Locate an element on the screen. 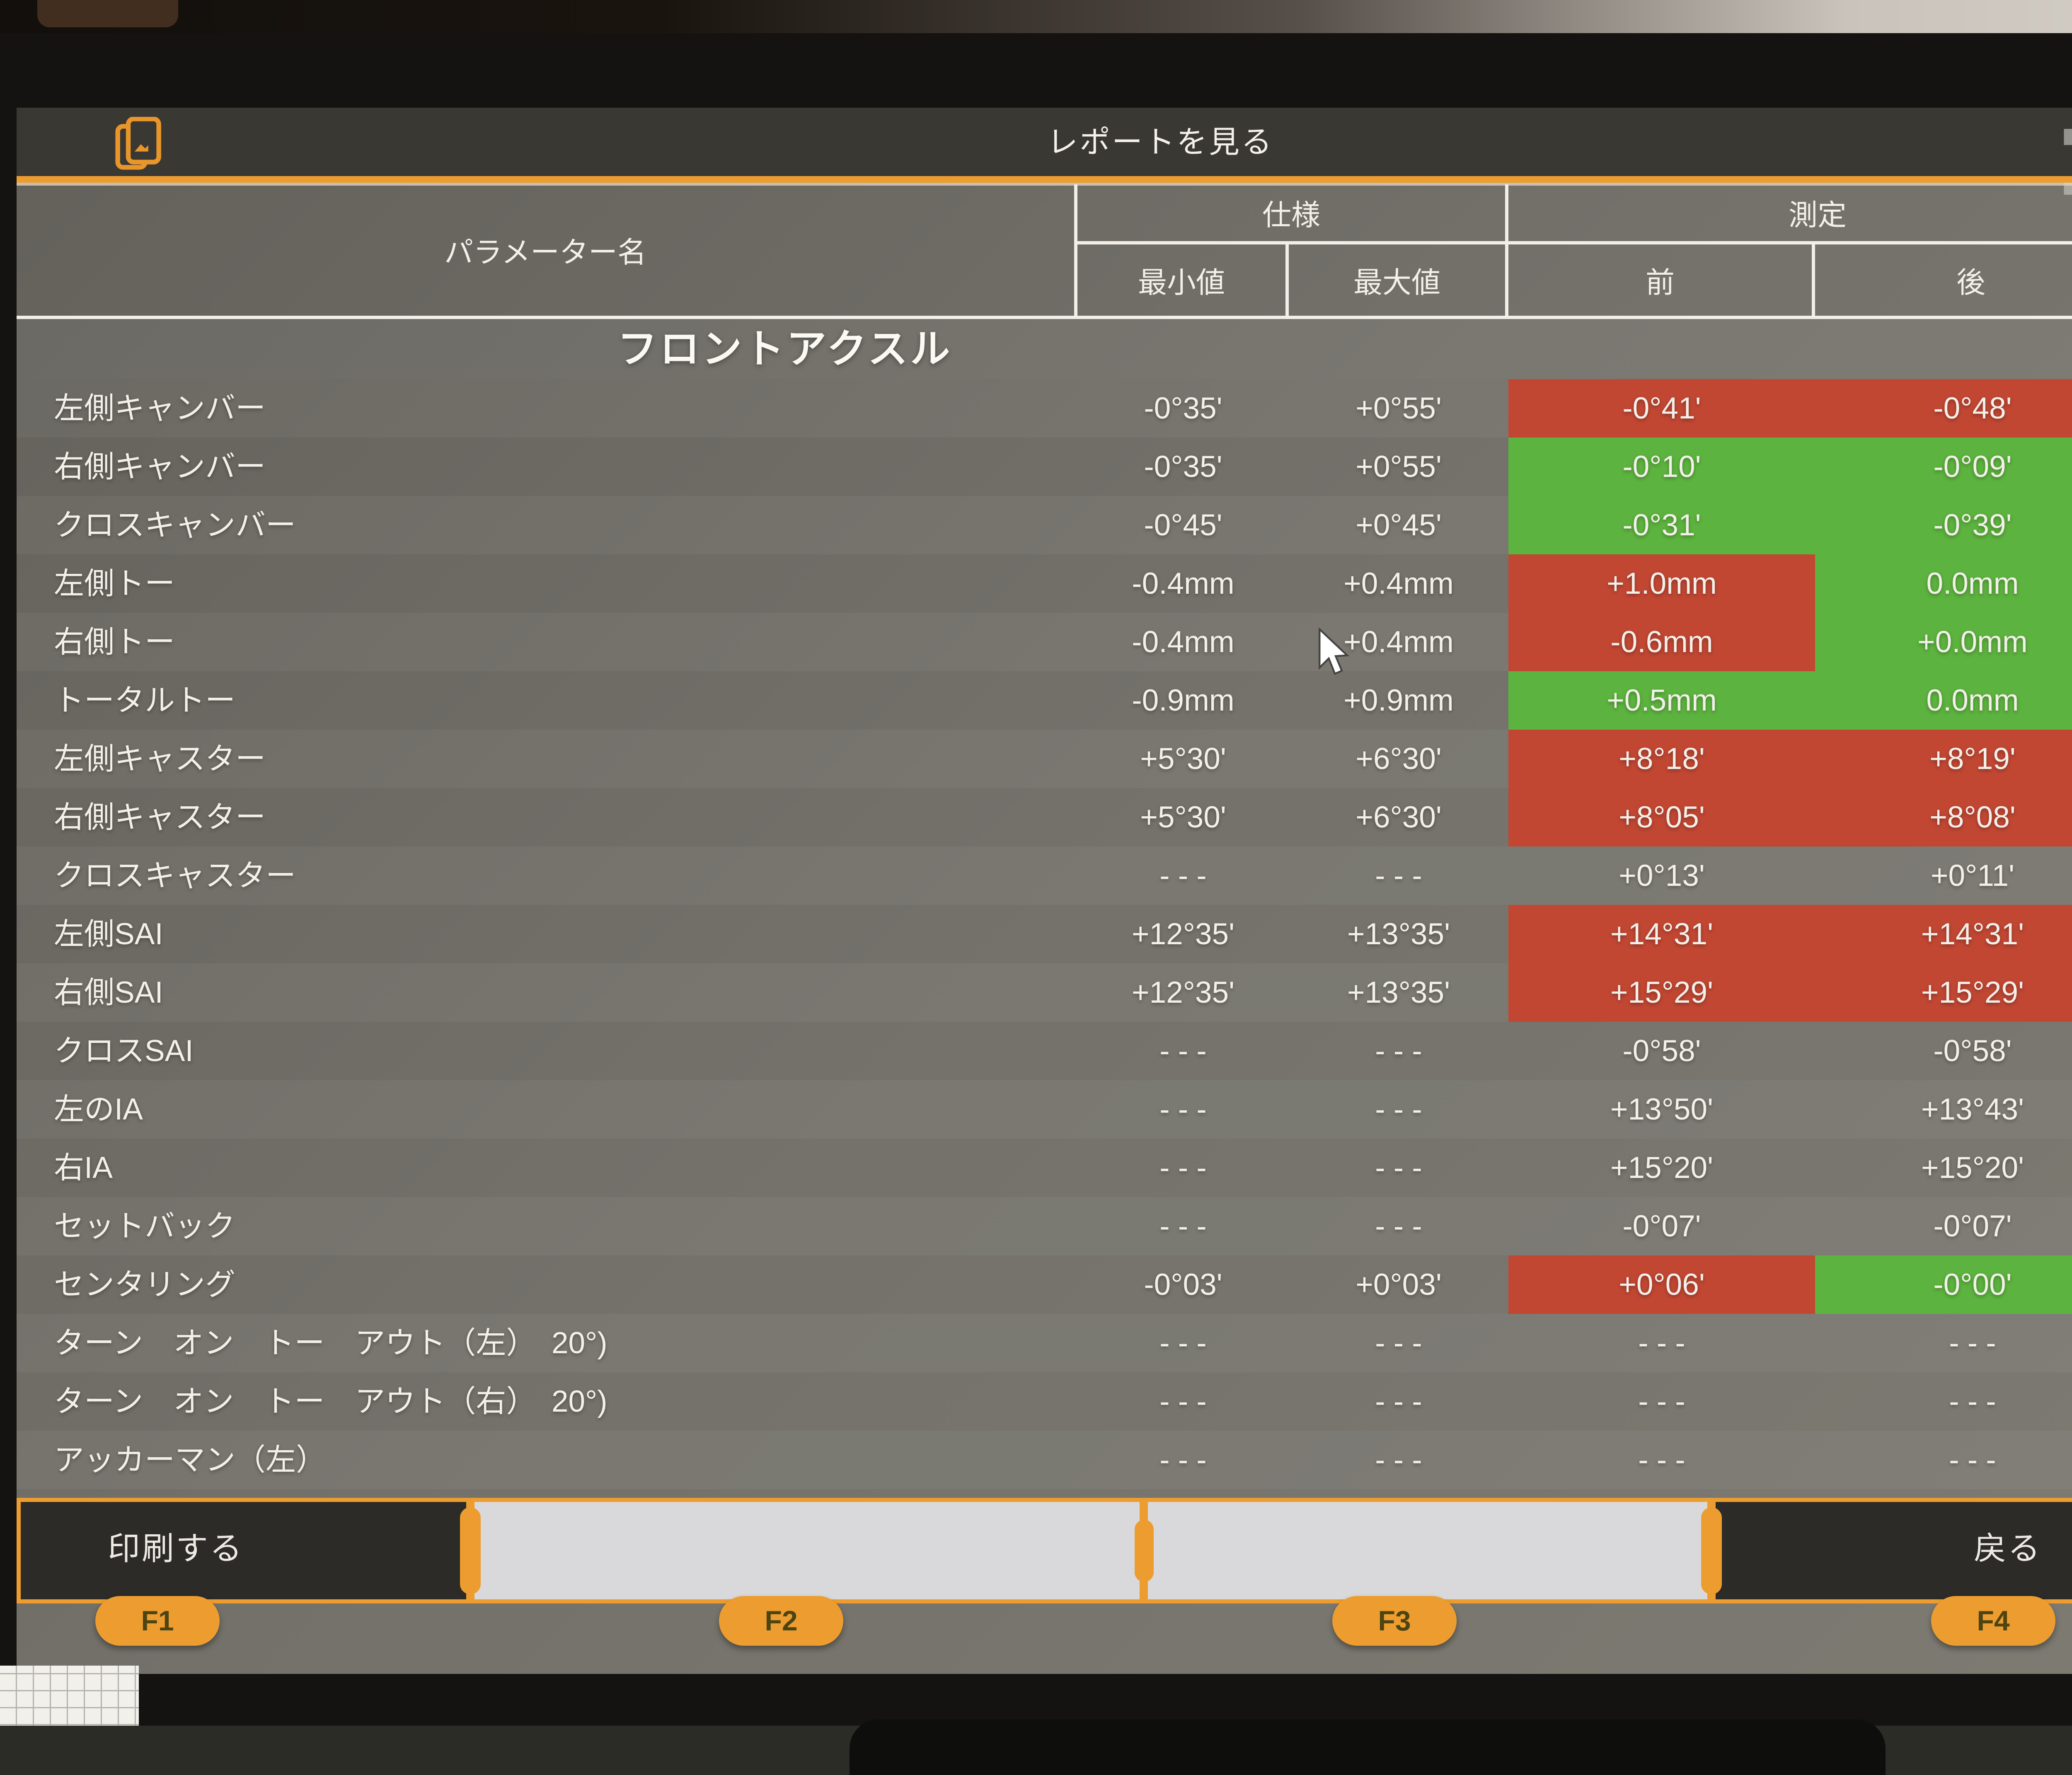 The width and height of the screenshot is (2072, 1775). spec-max-cell: +0.9mm is located at coordinates (1398, 700).